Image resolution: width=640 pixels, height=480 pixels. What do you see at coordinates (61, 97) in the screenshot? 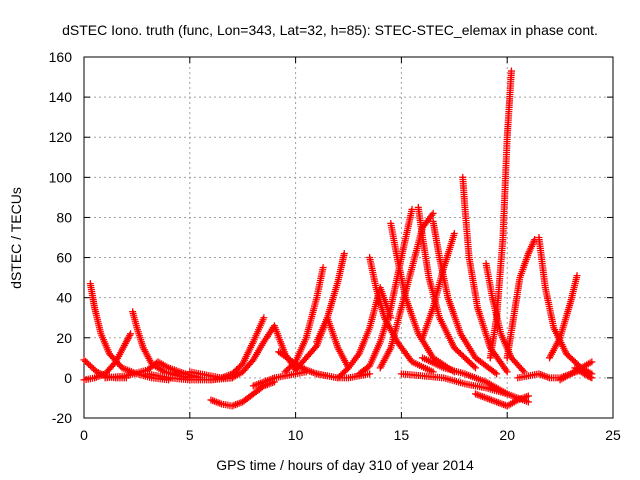
I see `y-tick-label: 140` at bounding box center [61, 97].